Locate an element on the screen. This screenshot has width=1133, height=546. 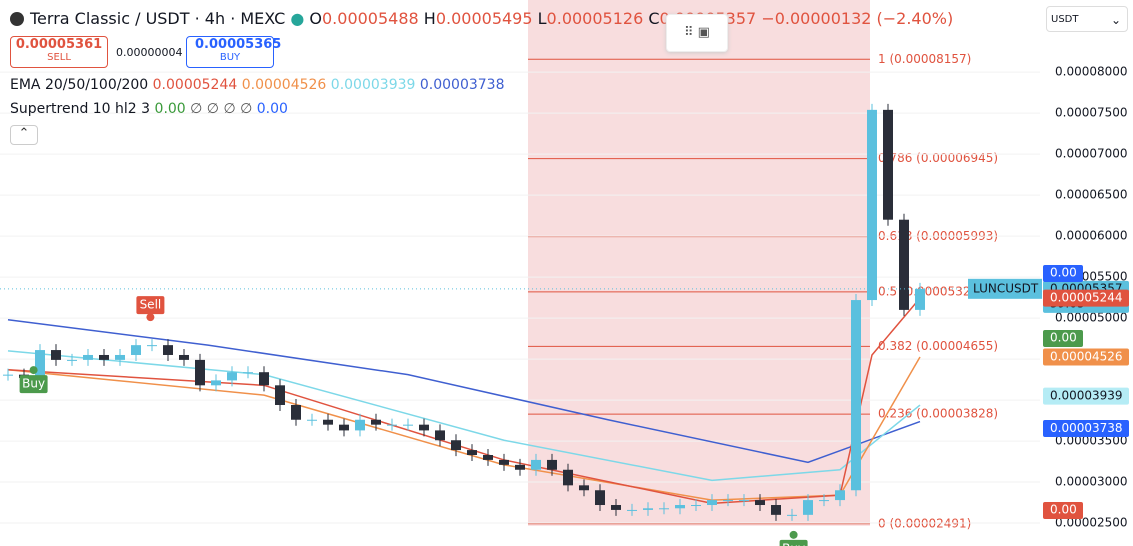
fib-label: 1 (0.00008157) is located at coordinates (924, 59).